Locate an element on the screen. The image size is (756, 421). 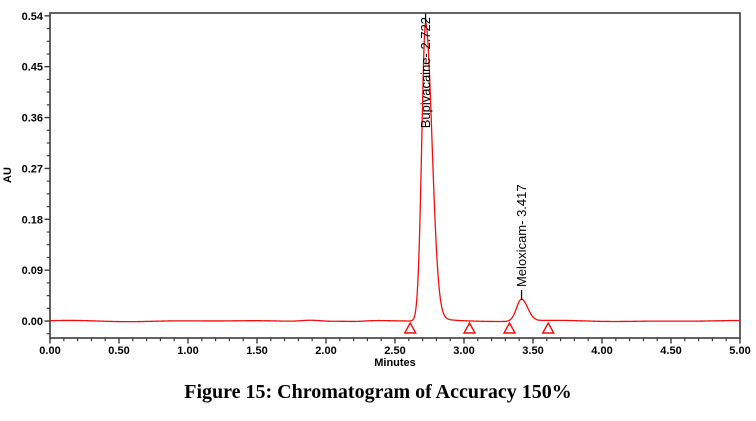
peak-label-meloxicam: Meloxicam- 3.417 is located at coordinates (521, 235).